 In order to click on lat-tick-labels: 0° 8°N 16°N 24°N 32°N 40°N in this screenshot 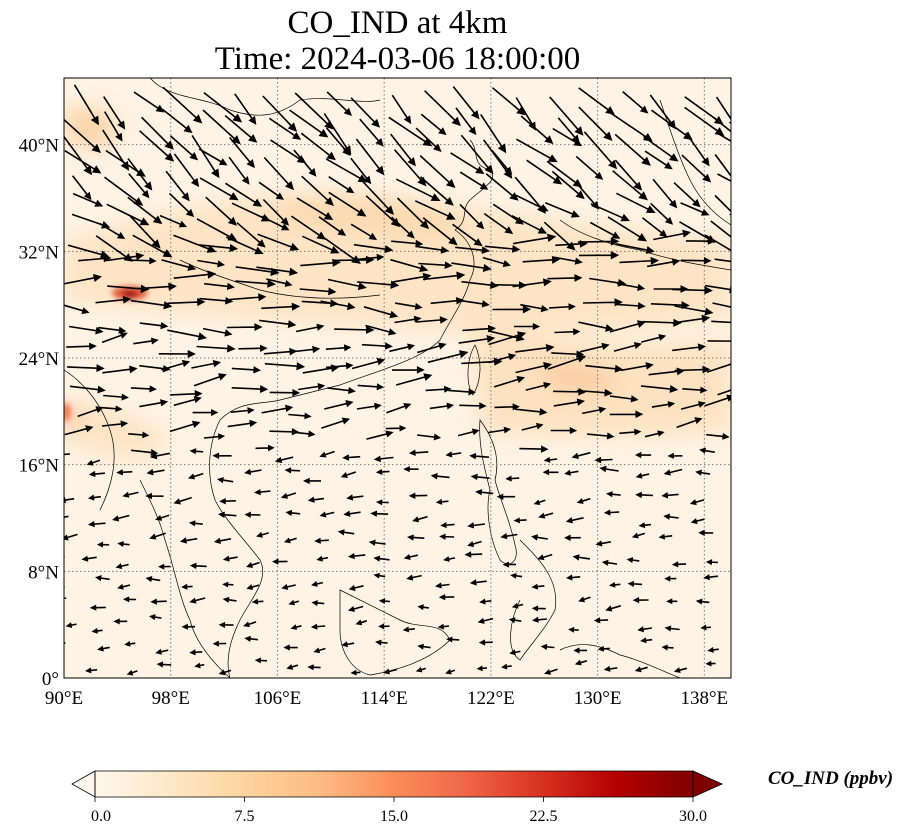, I will do `click(39, 413)`.